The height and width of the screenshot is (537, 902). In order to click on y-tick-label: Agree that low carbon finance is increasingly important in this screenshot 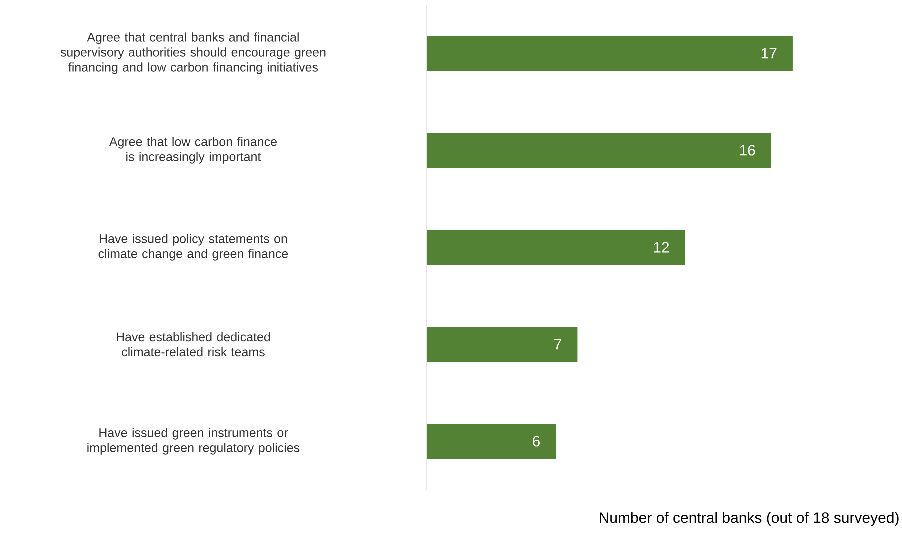, I will do `click(193, 150)`.